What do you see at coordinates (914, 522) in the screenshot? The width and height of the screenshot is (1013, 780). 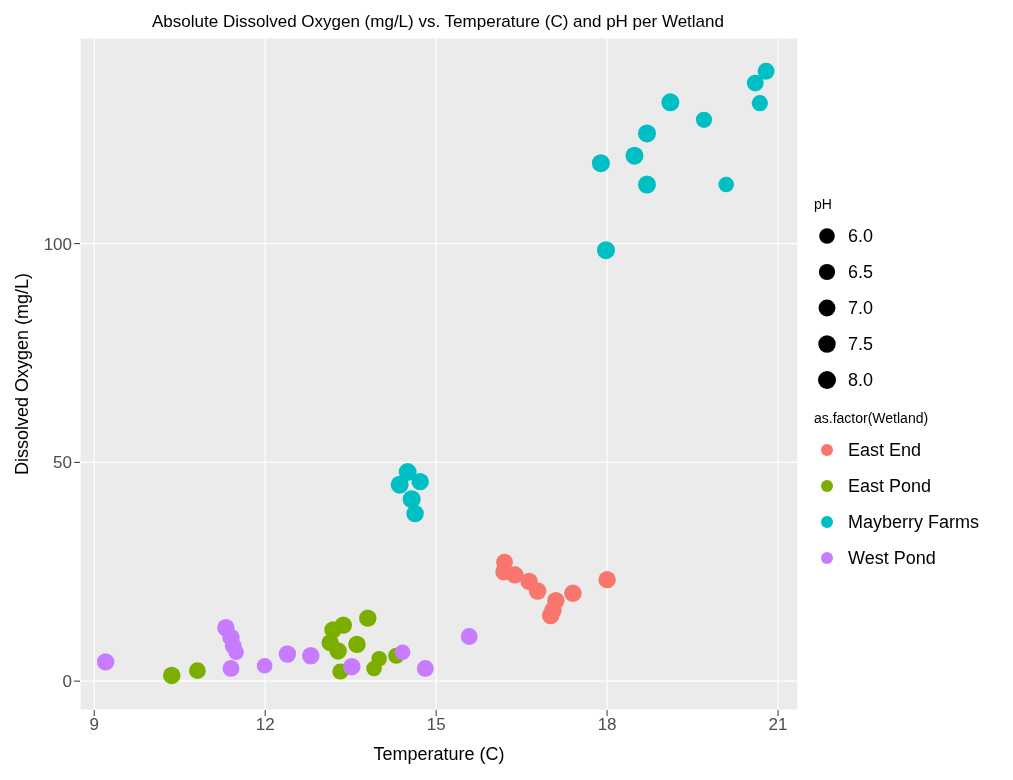 I see `legend-label: Mayberry Farms` at bounding box center [914, 522].